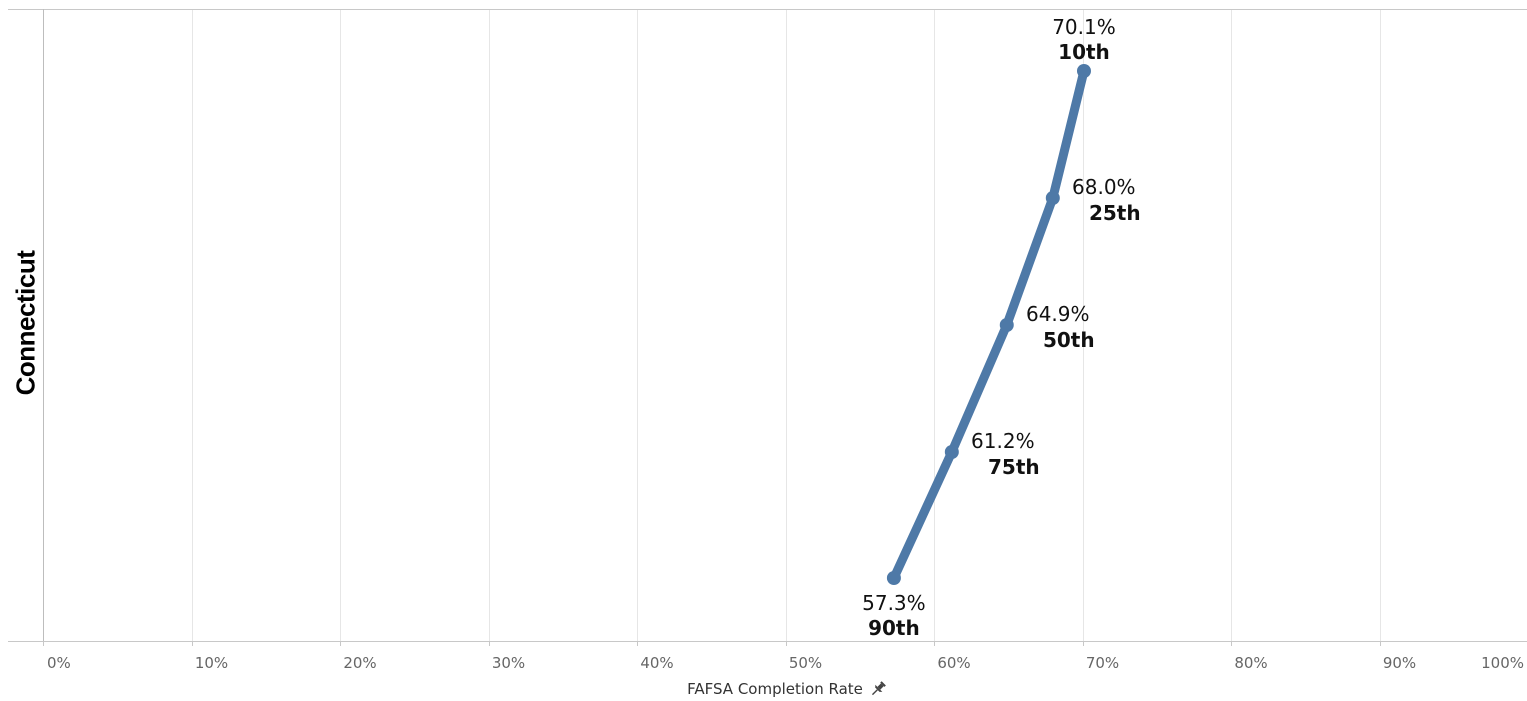 The image size is (1527, 701). What do you see at coordinates (508, 663) in the screenshot?
I see `x-tick-label: 30%` at bounding box center [508, 663].